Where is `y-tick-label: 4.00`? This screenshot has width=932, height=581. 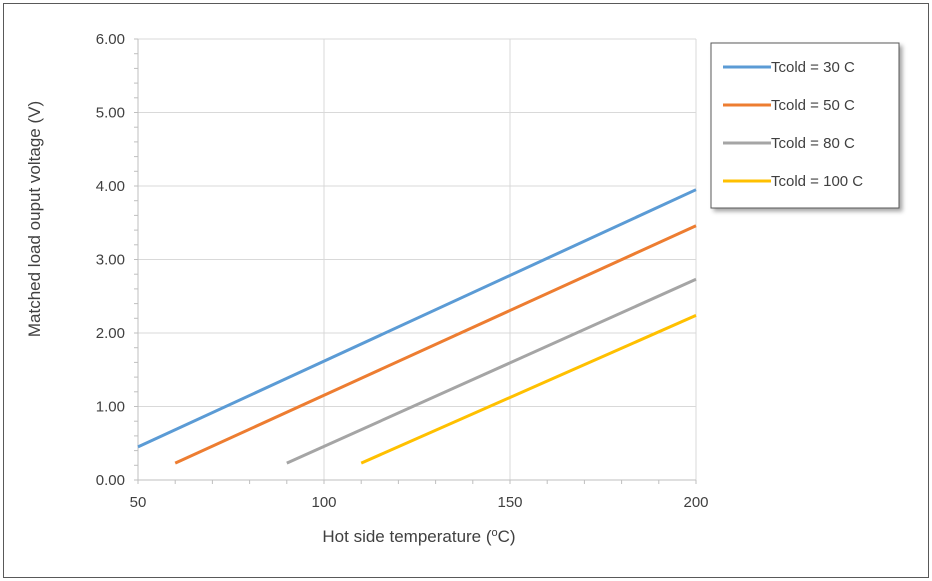
y-tick-label: 4.00 is located at coordinates (110, 186).